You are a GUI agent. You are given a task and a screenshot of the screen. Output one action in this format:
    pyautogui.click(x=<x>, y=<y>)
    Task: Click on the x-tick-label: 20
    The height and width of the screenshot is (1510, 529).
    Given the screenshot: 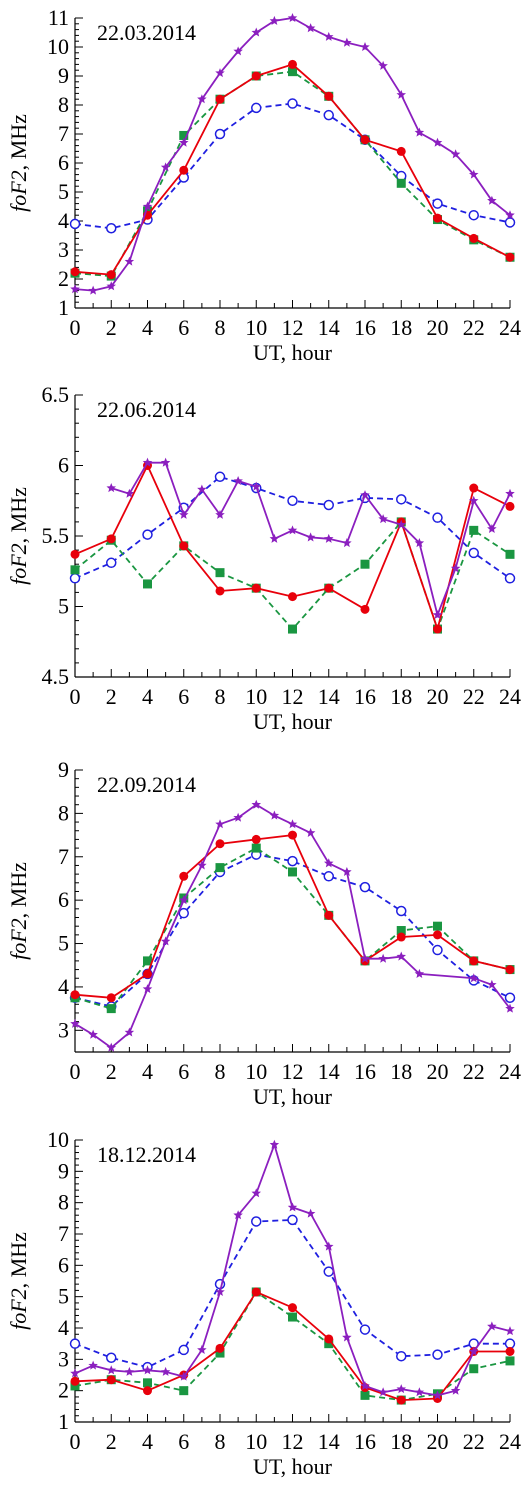 What is the action you would take?
    pyautogui.click(x=438, y=1441)
    